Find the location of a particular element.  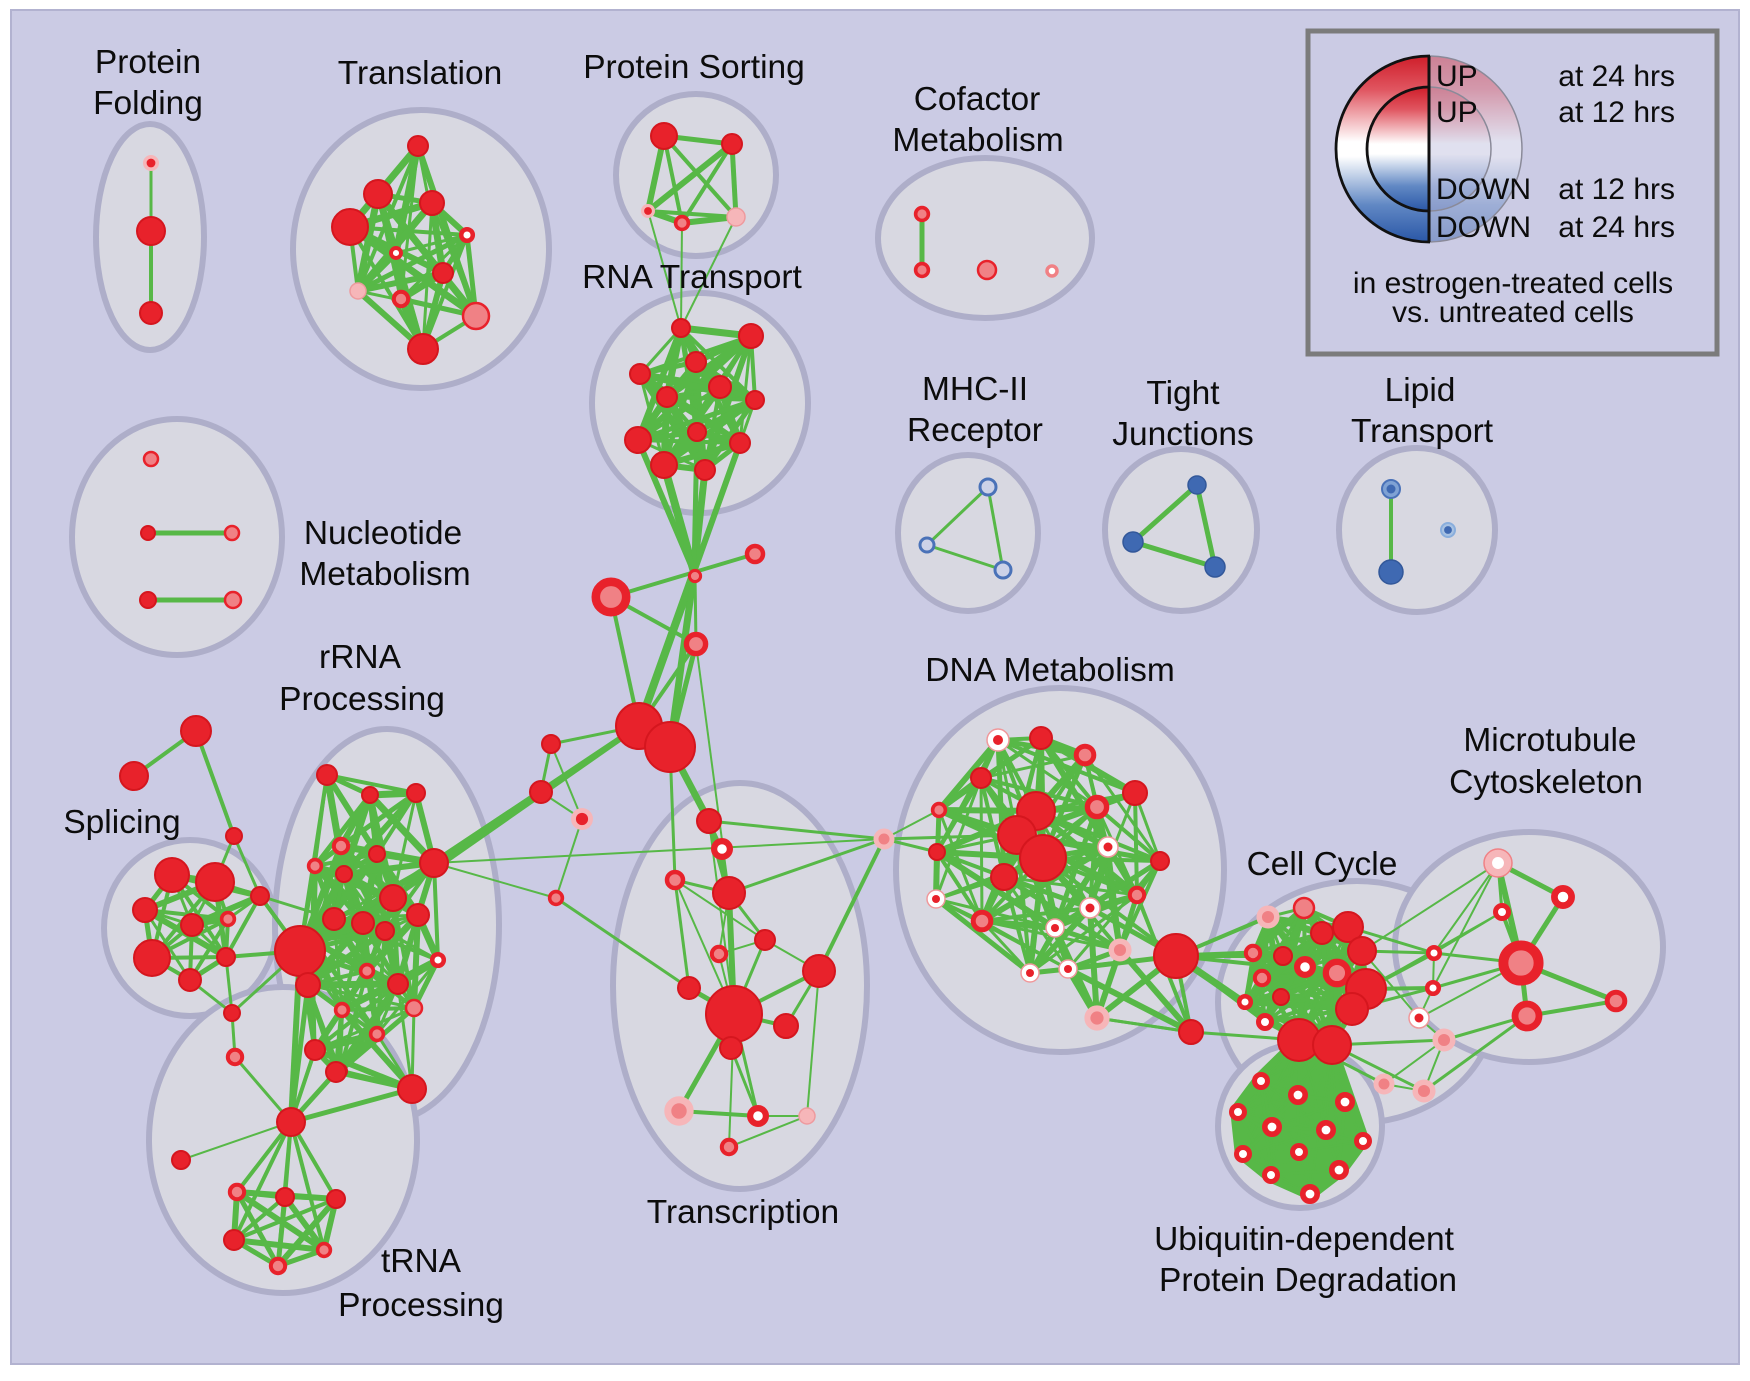

svg-text: Receptor is located at coordinates (975, 430).